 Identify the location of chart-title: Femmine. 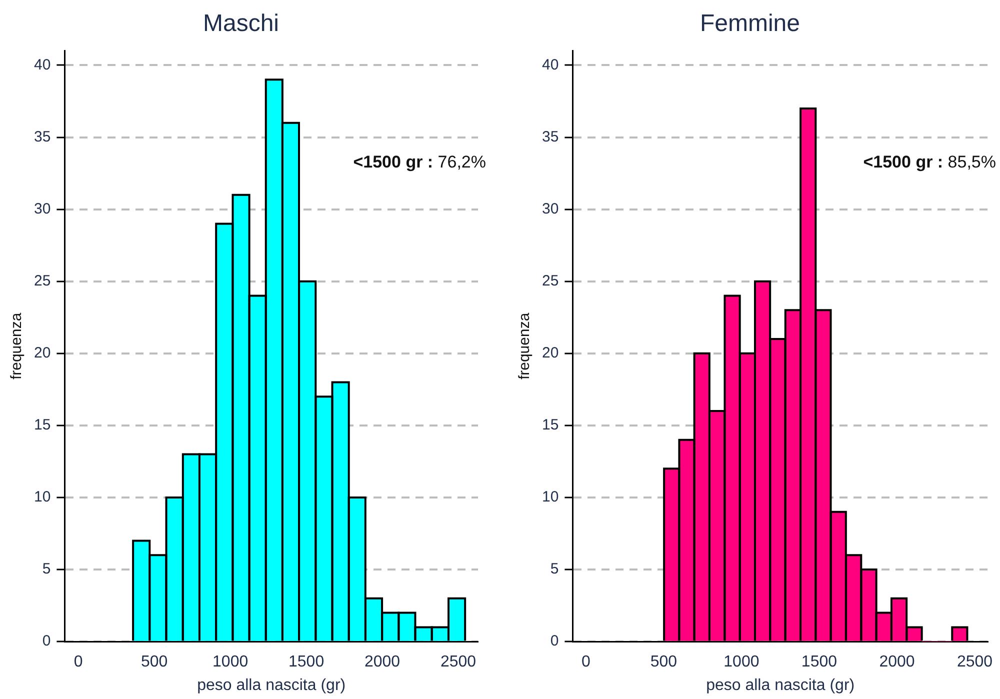
(750, 24).